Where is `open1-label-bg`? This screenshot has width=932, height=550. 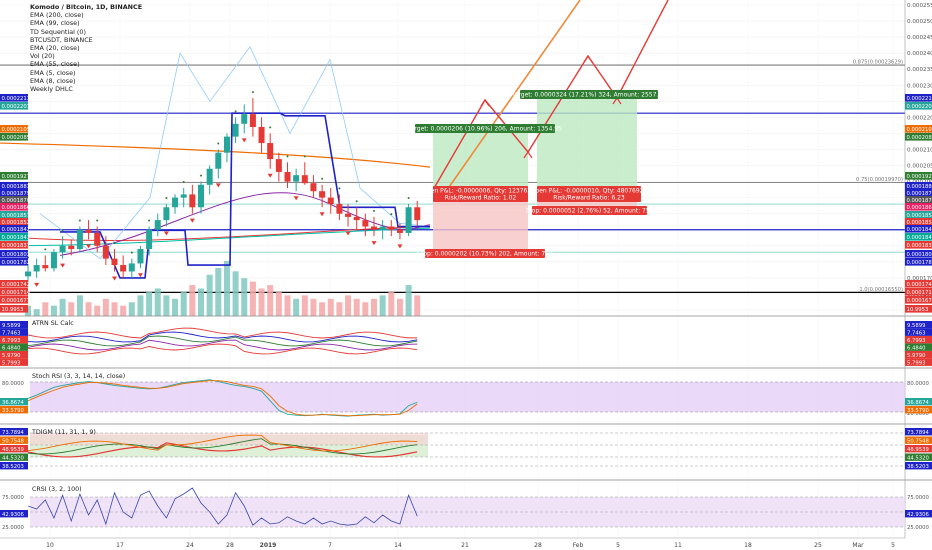
open1-label-bg is located at coordinates (480, 194).